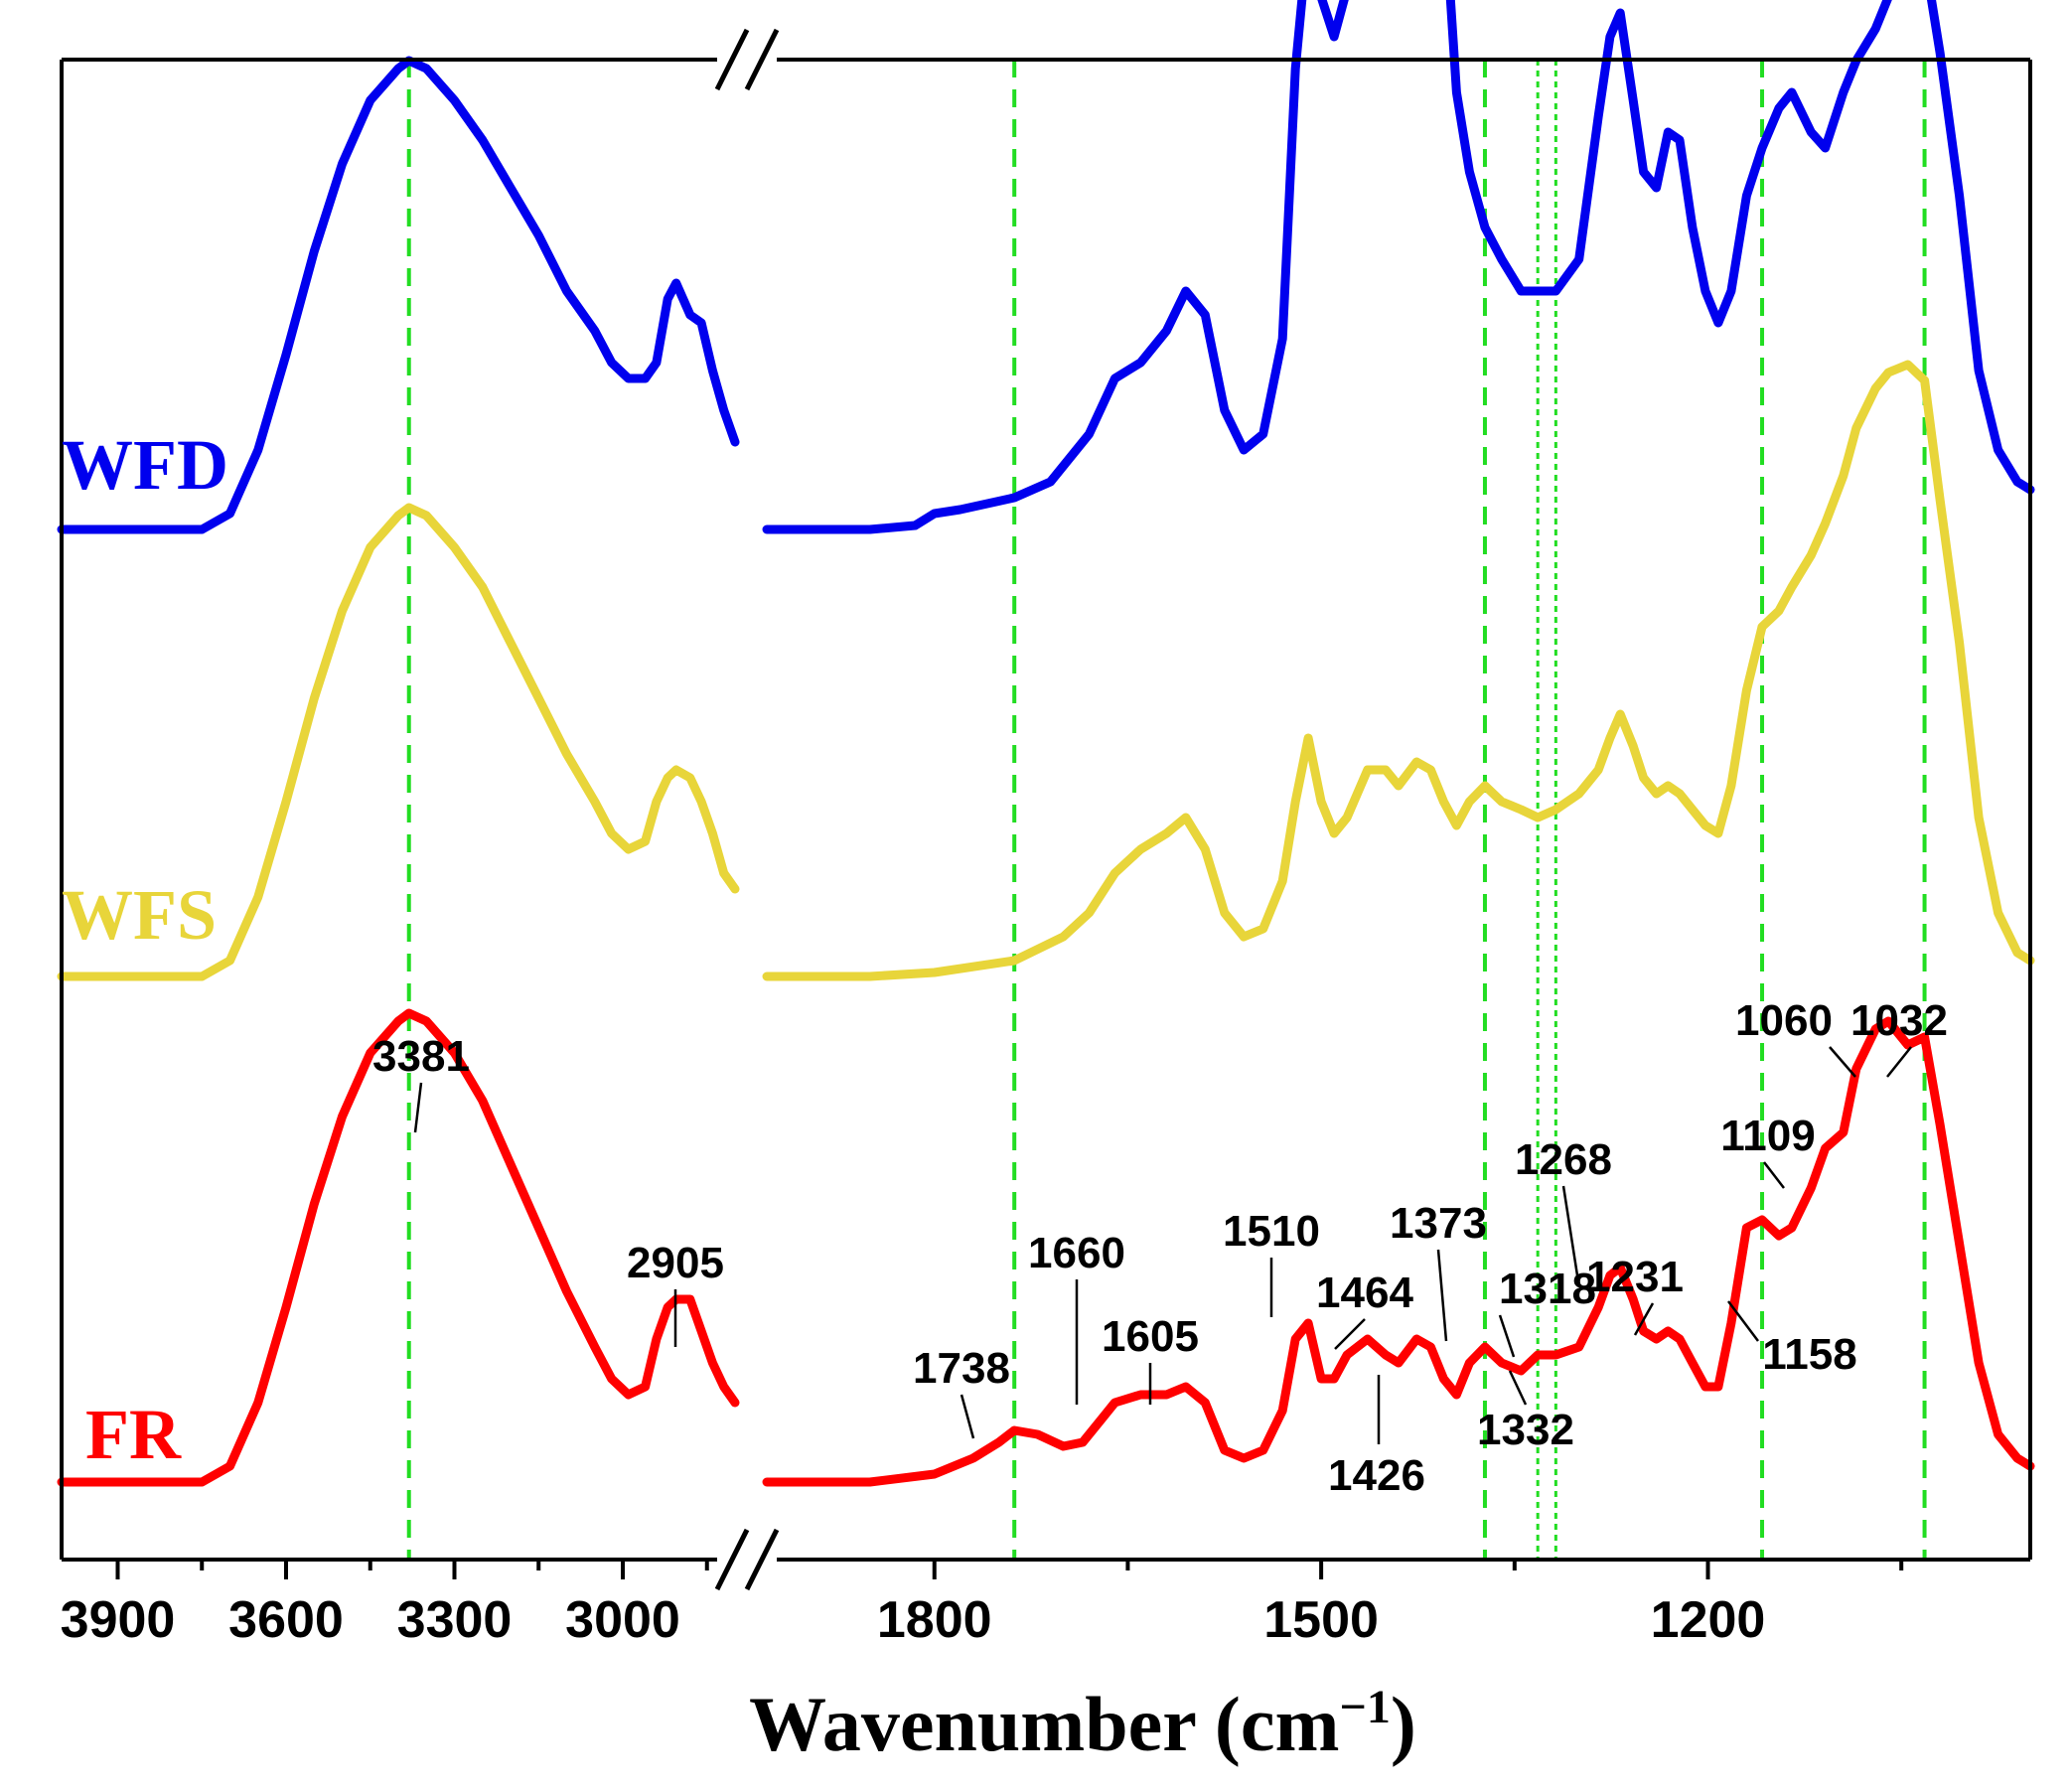  I want to click on x-axis-ticks: 3900 3600 3300 3000 1800 1500 1200, so click(982, 1604).